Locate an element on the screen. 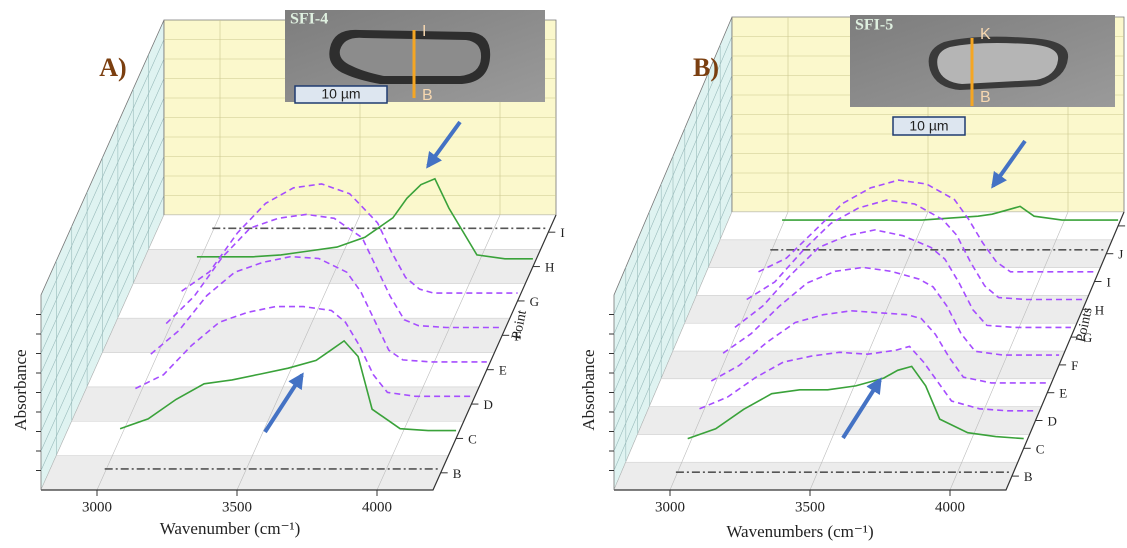 The image size is (1127, 548). depth-axis-label: Points is located at coordinates (1085, 324).